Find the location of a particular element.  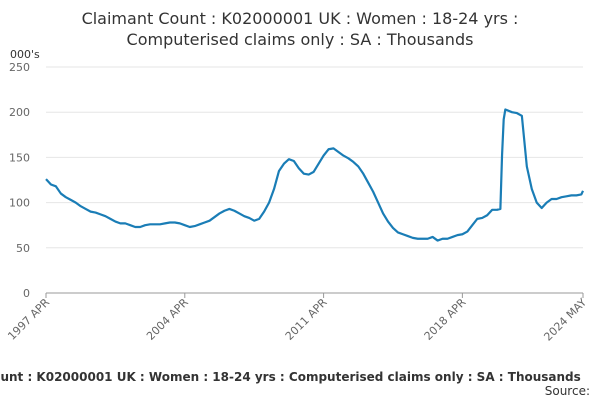

y-tick-label: 100 is located at coordinates (19, 203).